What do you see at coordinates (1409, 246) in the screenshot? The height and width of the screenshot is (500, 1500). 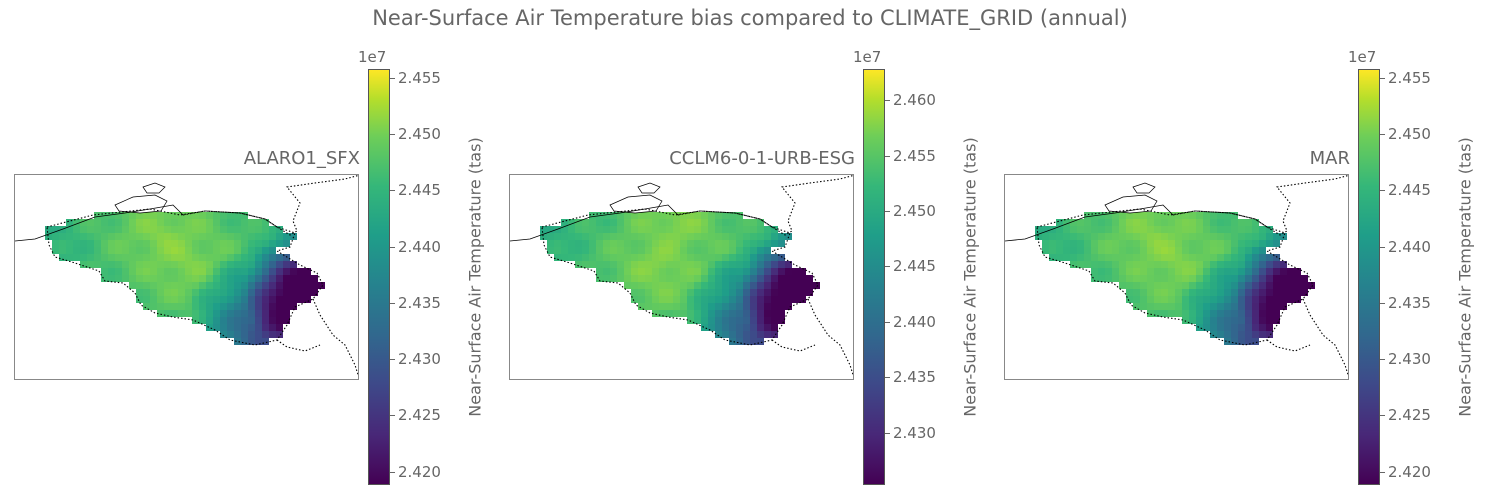 I see `colorbar-tick-label: 2.440` at bounding box center [1409, 246].